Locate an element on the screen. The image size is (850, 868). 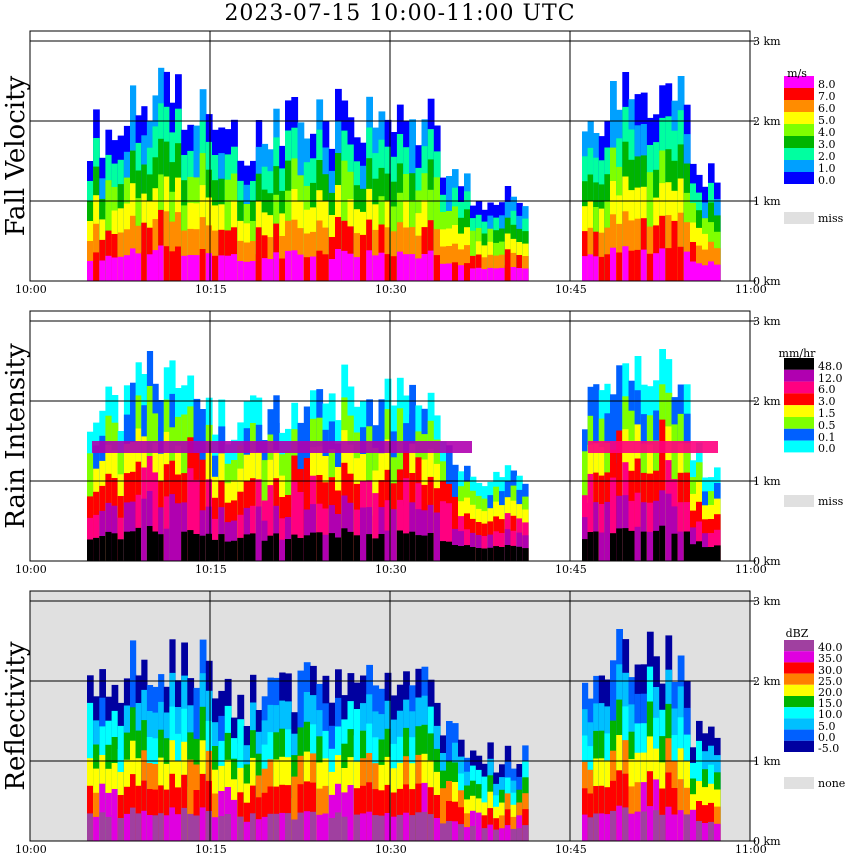
legend-label: 1.0 is located at coordinates (827, 168).